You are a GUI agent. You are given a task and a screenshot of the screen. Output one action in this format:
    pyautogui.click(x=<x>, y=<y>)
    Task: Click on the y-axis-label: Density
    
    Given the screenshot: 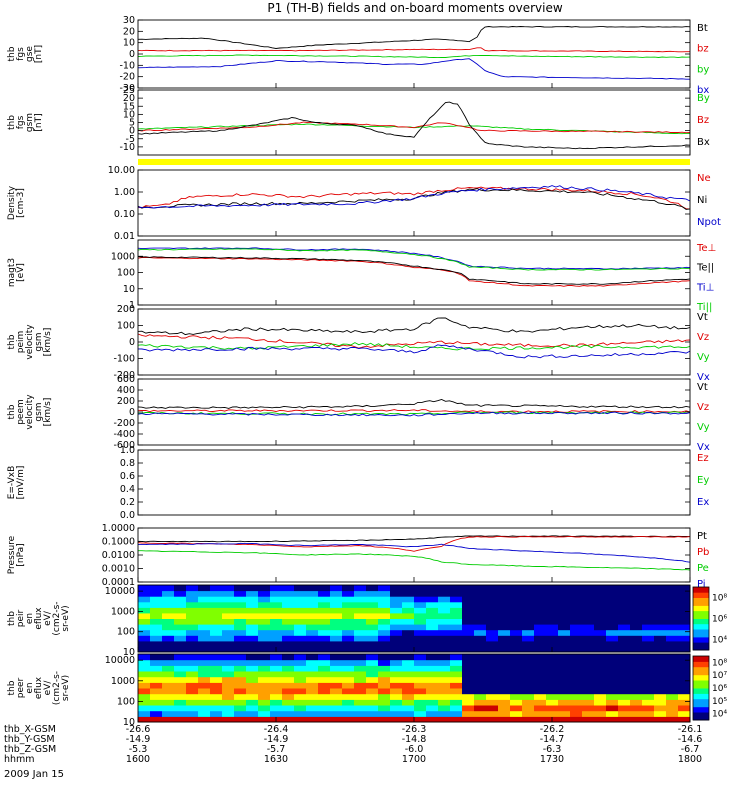 What is the action you would take?
    pyautogui.click(x=12, y=202)
    